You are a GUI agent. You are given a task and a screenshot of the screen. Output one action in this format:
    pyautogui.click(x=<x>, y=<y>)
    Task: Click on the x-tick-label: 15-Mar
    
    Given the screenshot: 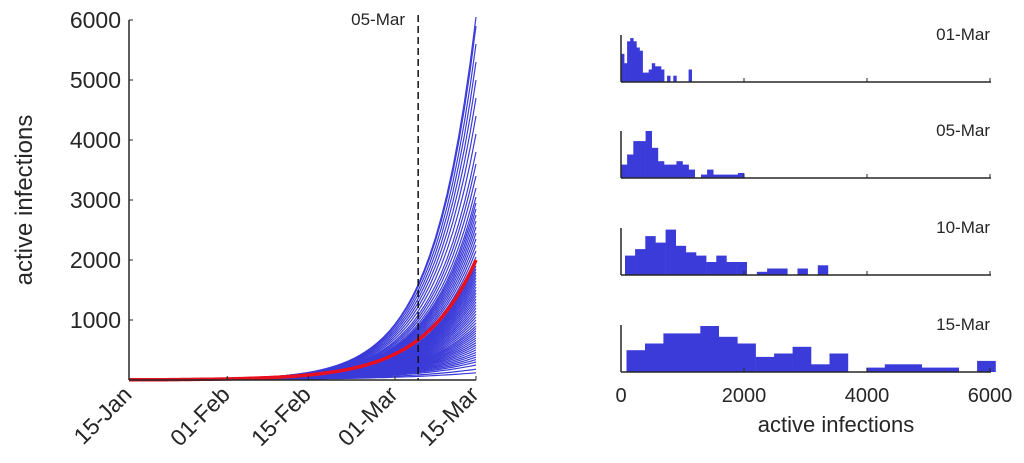 What is the action you would take?
    pyautogui.click(x=449, y=416)
    